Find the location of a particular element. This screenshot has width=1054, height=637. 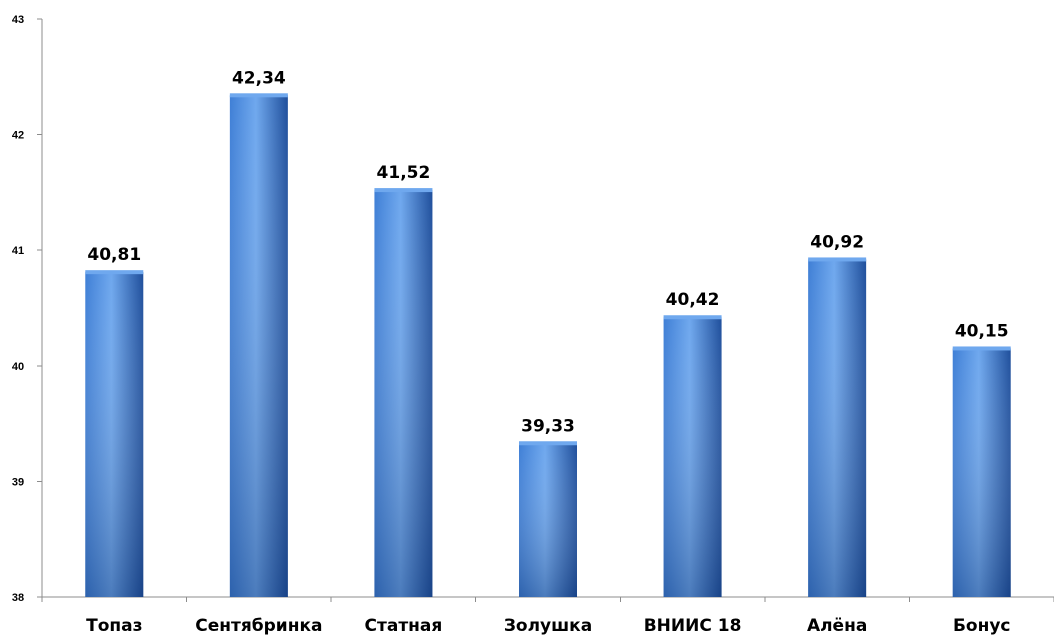

data-label: 40,15 is located at coordinates (982, 331).